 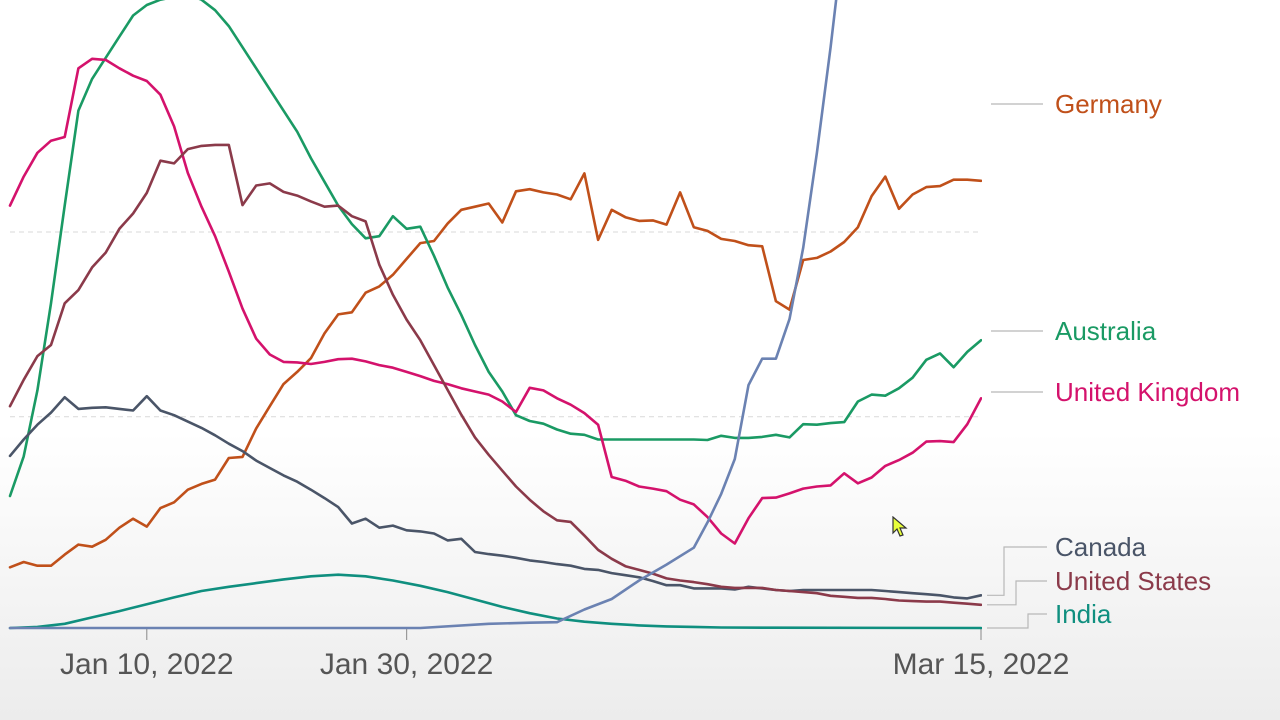 What do you see at coordinates (564, 634) in the screenshot?
I see `x-axis` at bounding box center [564, 634].